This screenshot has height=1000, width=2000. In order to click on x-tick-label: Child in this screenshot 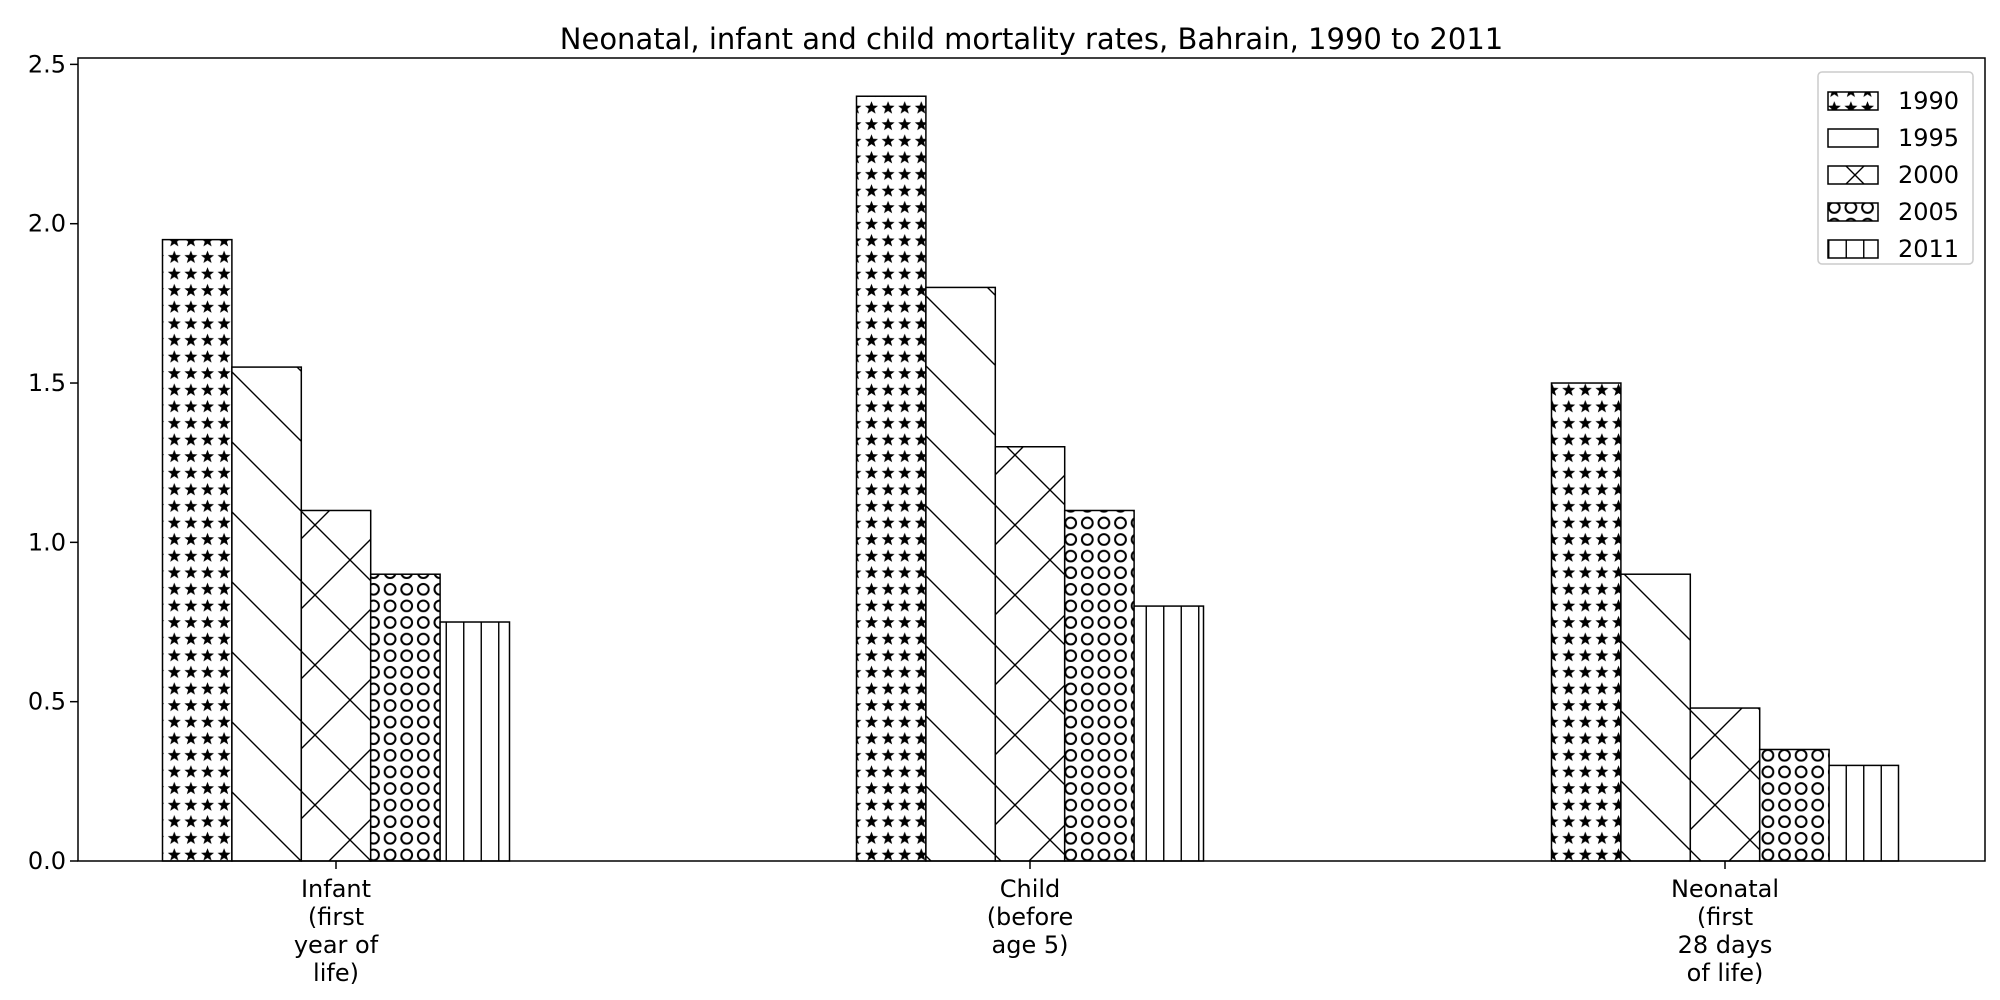, I will do `click(1030, 889)`.